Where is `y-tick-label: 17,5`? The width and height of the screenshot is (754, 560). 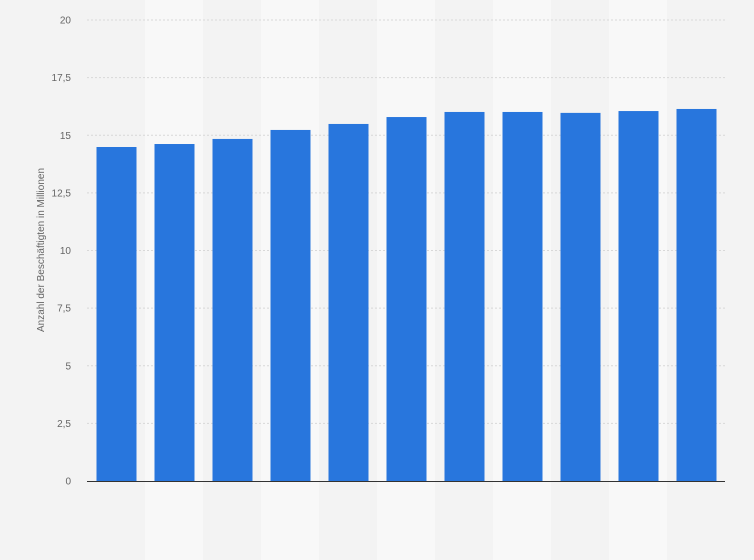 y-tick-label: 17,5 is located at coordinates (62, 78).